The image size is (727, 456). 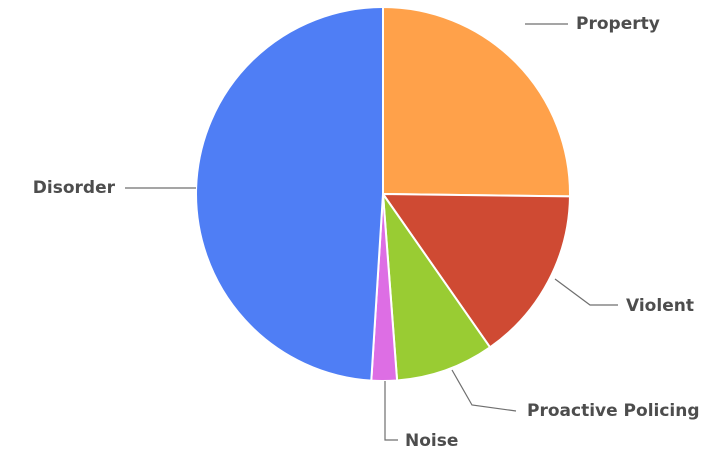 What do you see at coordinates (660, 306) in the screenshot?
I see `label-violent: Violent` at bounding box center [660, 306].